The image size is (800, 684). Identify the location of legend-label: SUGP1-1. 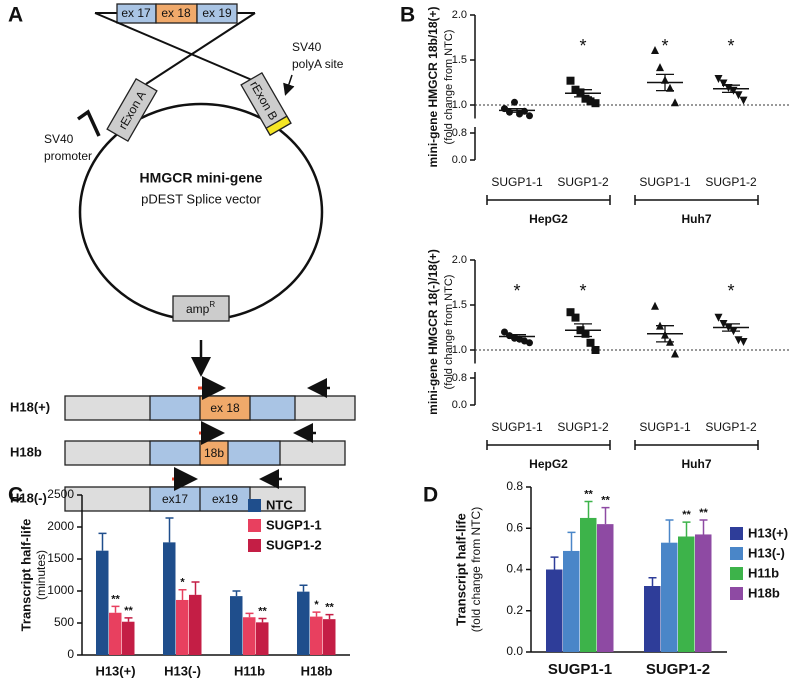
(294, 524).